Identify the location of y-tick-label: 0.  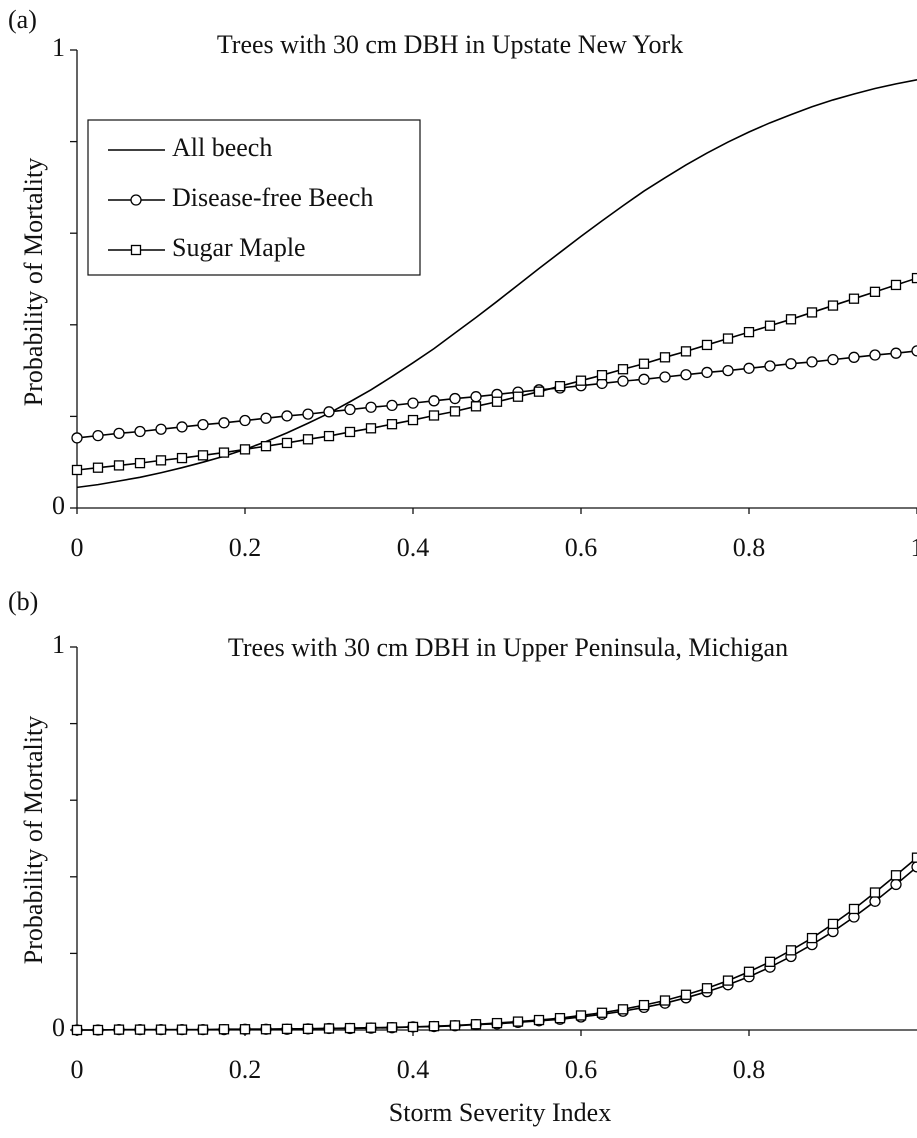
(58, 505).